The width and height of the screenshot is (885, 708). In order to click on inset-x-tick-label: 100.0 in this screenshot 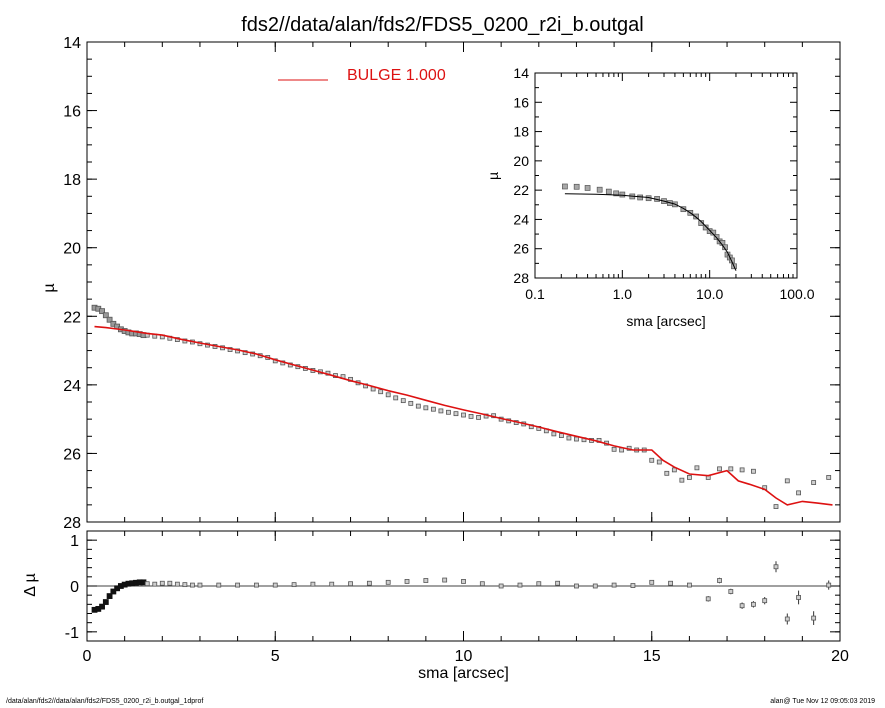, I will do `click(796, 294)`.